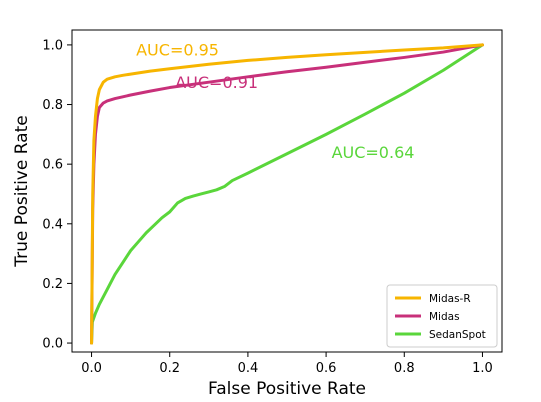 The image size is (541, 402). Describe the element at coordinates (482, 368) in the screenshot. I see `x-tick-label: 1.0` at that location.